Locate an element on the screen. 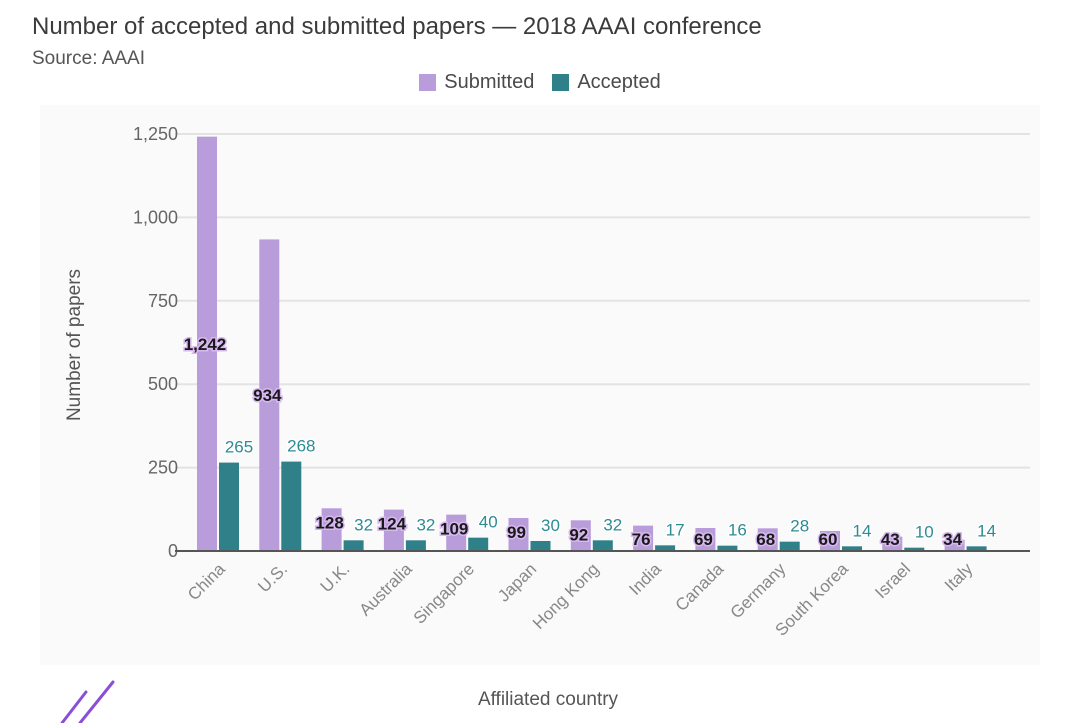  legend-item-accepted: Accepted is located at coordinates (606, 82).